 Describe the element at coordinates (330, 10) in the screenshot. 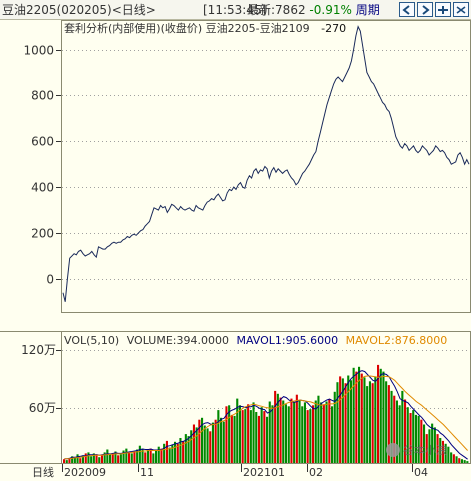

I see `price-change: -0.91%` at that location.